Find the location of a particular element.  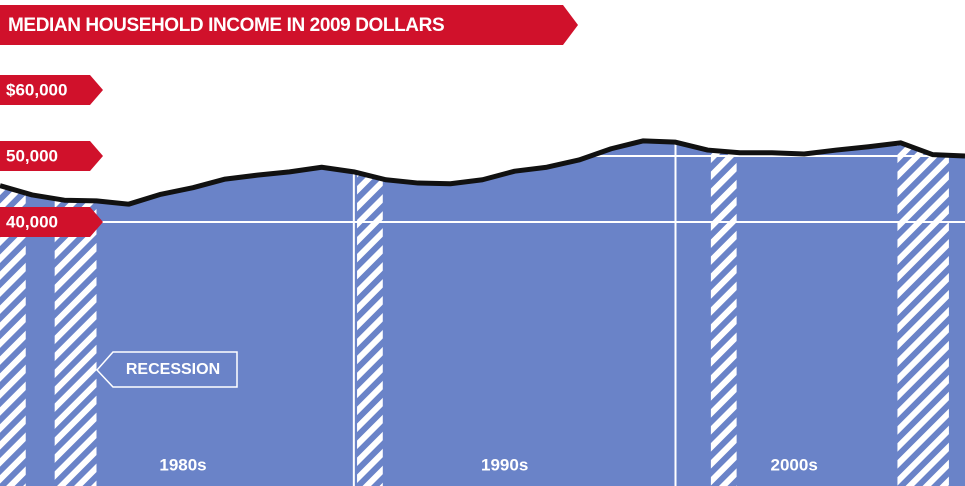

x-tick-label: 1990s is located at coordinates (504, 464).